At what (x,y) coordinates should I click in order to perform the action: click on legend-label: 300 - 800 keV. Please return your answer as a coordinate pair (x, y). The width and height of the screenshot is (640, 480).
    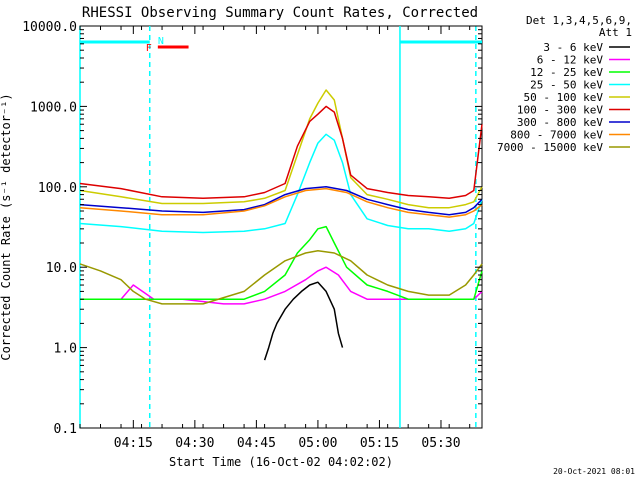
    Looking at the image, I should click on (560, 122).